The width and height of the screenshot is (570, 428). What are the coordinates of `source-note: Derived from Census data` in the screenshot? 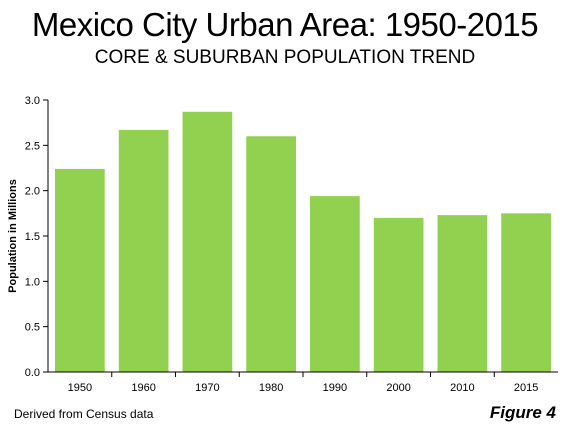 It's located at (84, 414).